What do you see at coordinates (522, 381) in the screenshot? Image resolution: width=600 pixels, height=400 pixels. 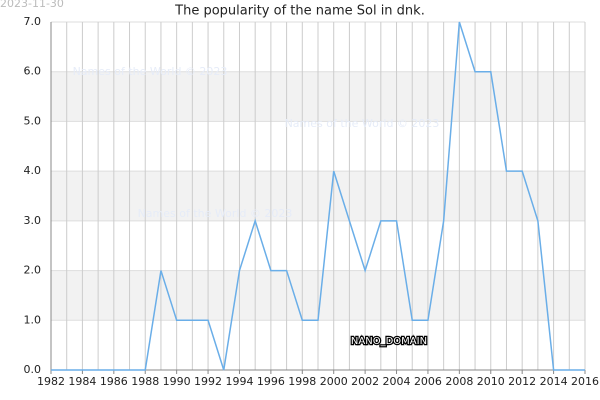 I see `x-tick-label: 2012` at bounding box center [522, 381].